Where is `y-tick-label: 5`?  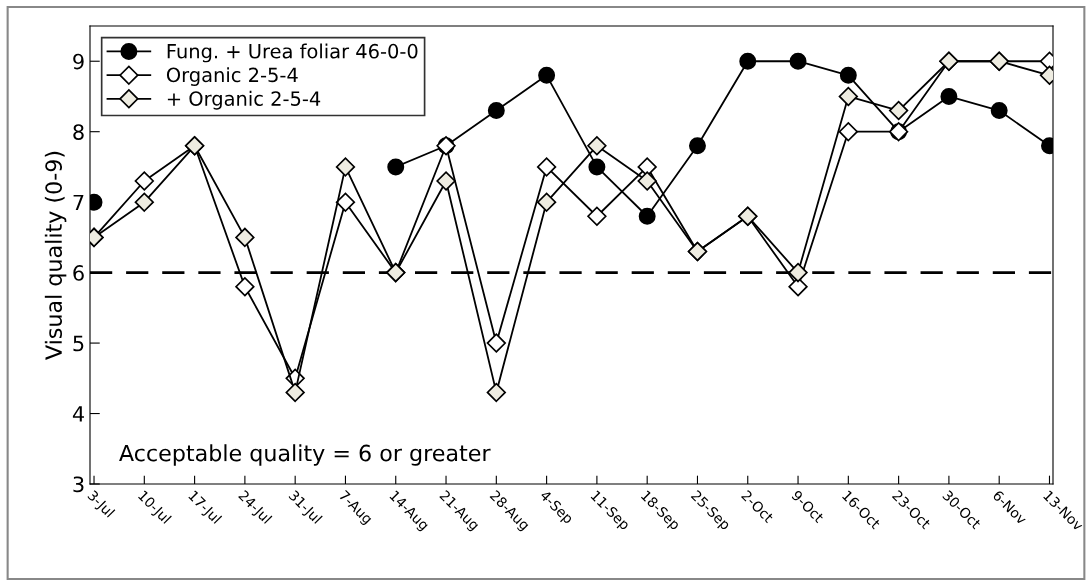
y-tick-label: 5 is located at coordinates (78, 343).